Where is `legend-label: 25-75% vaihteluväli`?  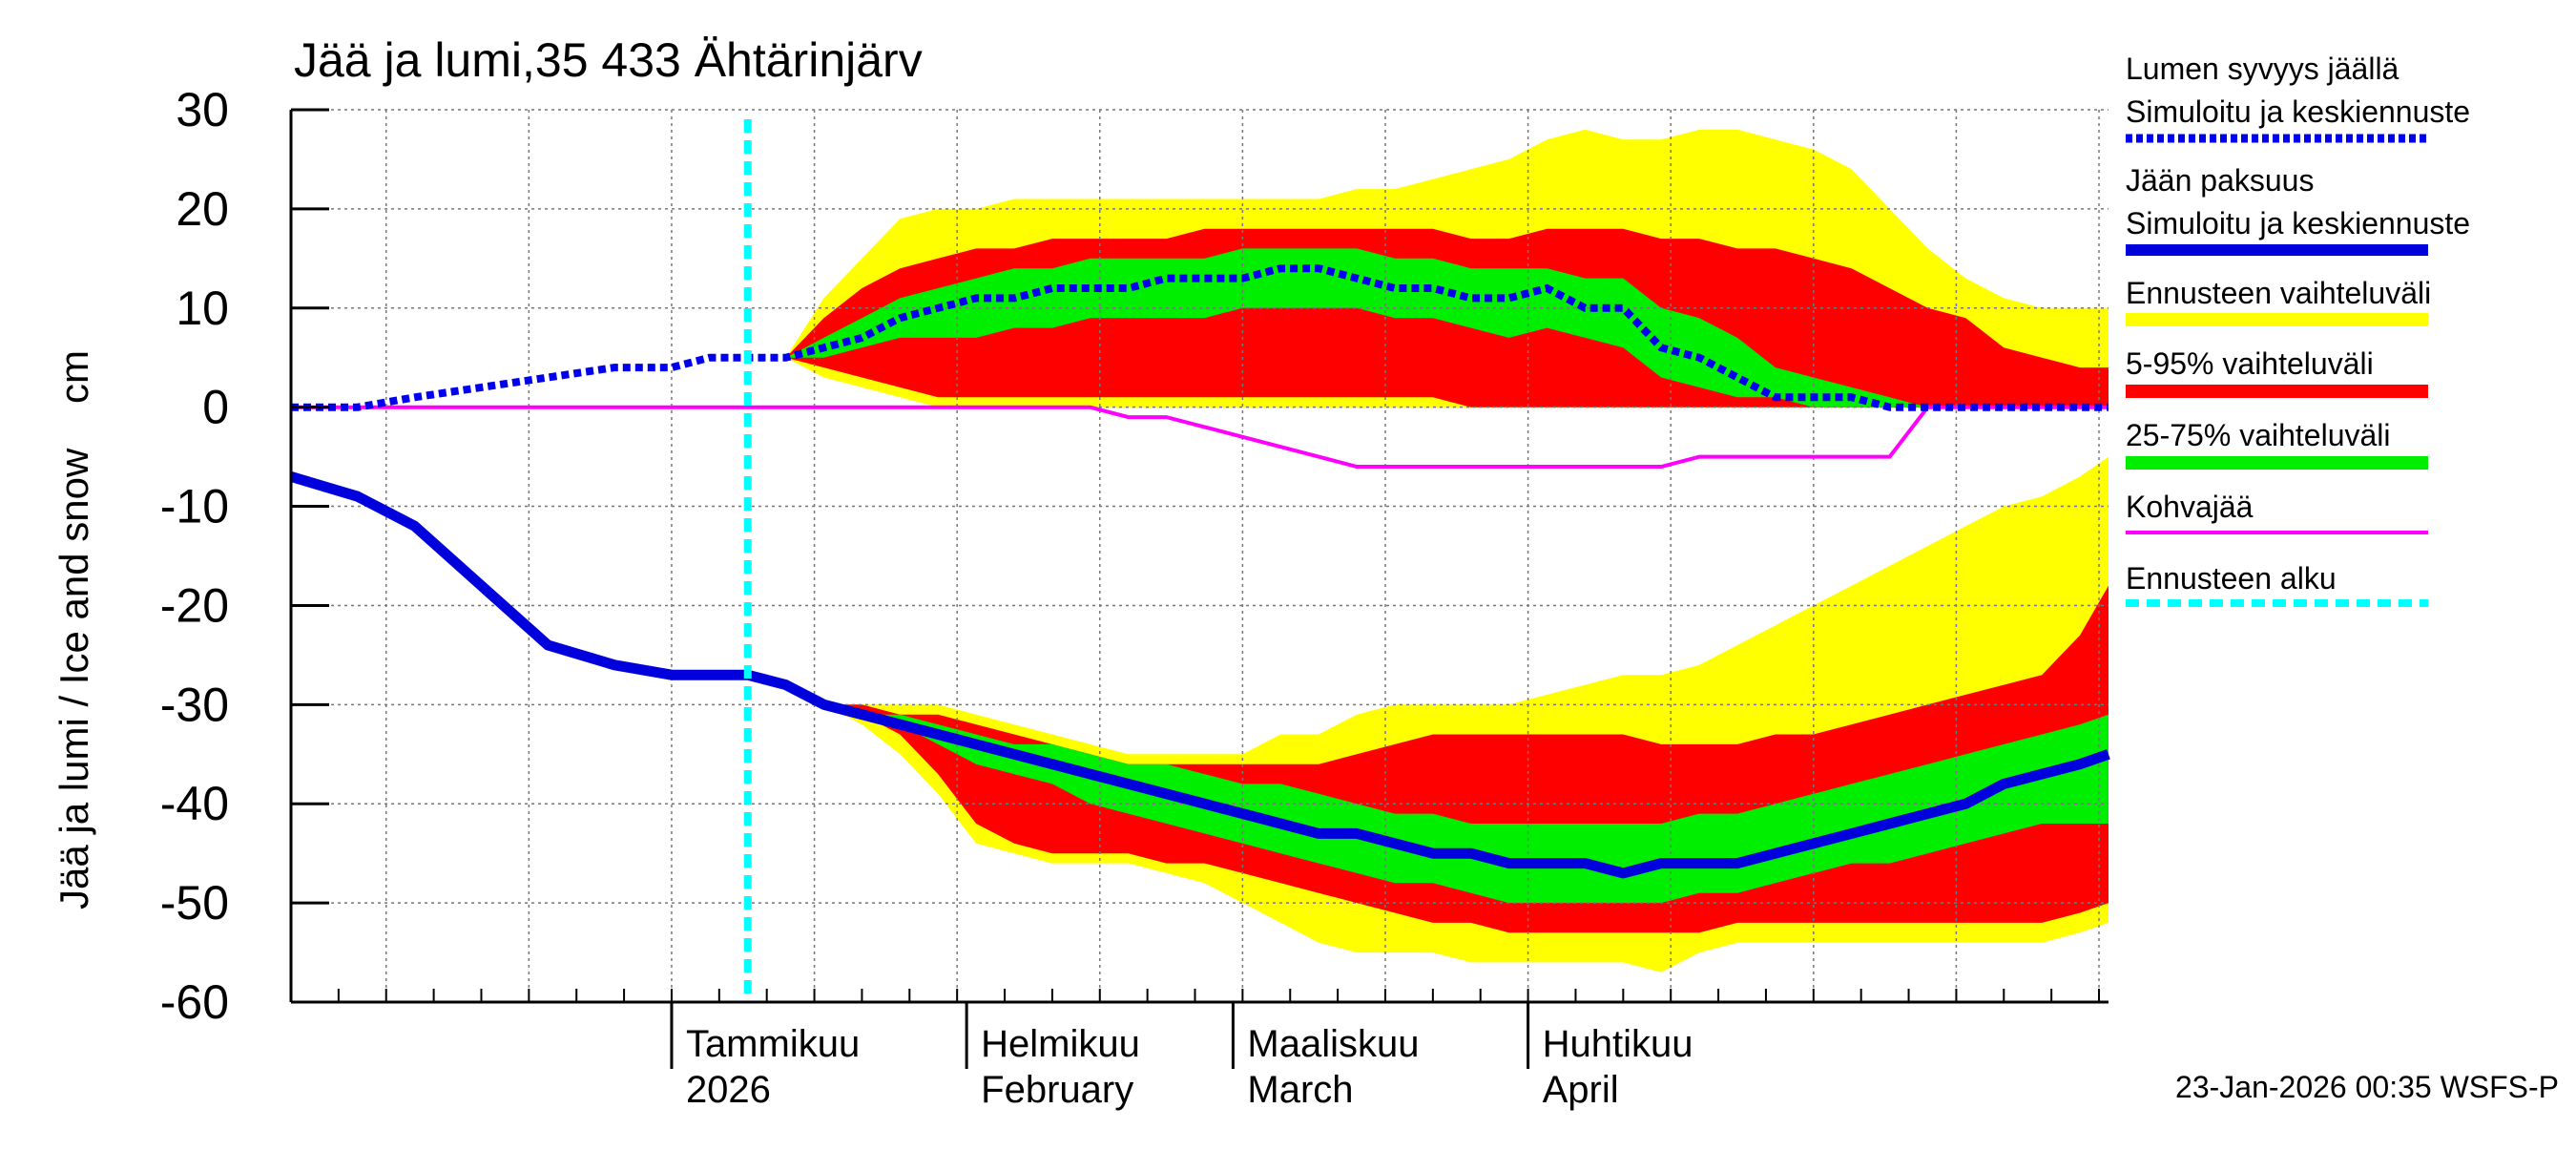 legend-label: 25-75% vaihteluväli is located at coordinates (2258, 435).